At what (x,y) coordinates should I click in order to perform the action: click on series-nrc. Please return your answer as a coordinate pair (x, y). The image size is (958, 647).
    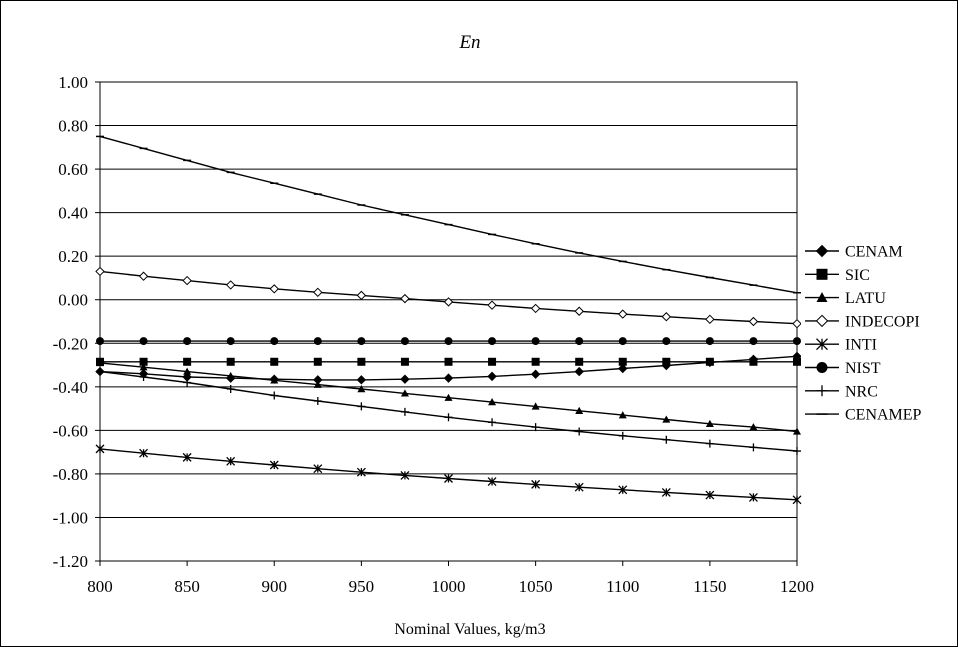
    Looking at the image, I should click on (448, 411).